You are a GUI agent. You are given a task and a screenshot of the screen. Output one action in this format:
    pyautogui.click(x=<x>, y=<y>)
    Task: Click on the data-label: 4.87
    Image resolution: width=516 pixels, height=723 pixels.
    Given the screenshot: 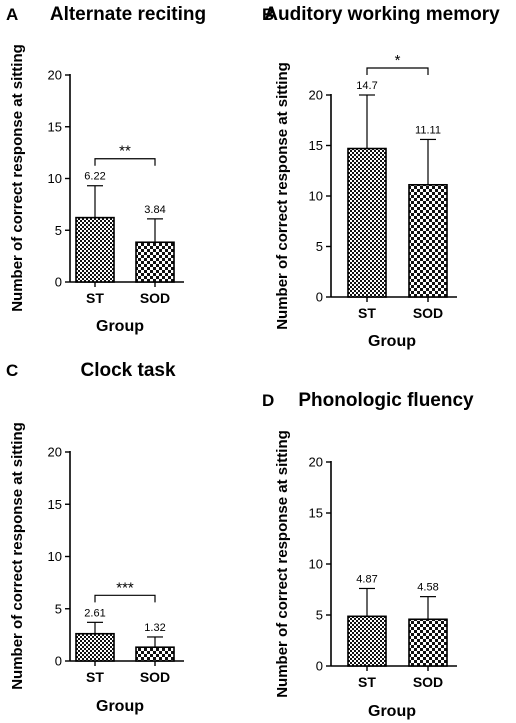 What is the action you would take?
    pyautogui.click(x=366, y=579)
    